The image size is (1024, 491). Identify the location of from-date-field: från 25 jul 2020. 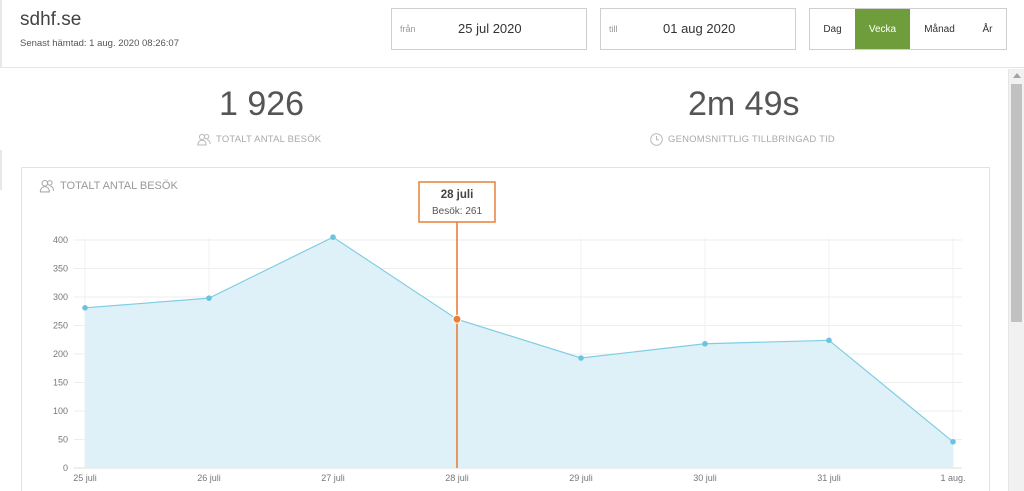
(489, 29).